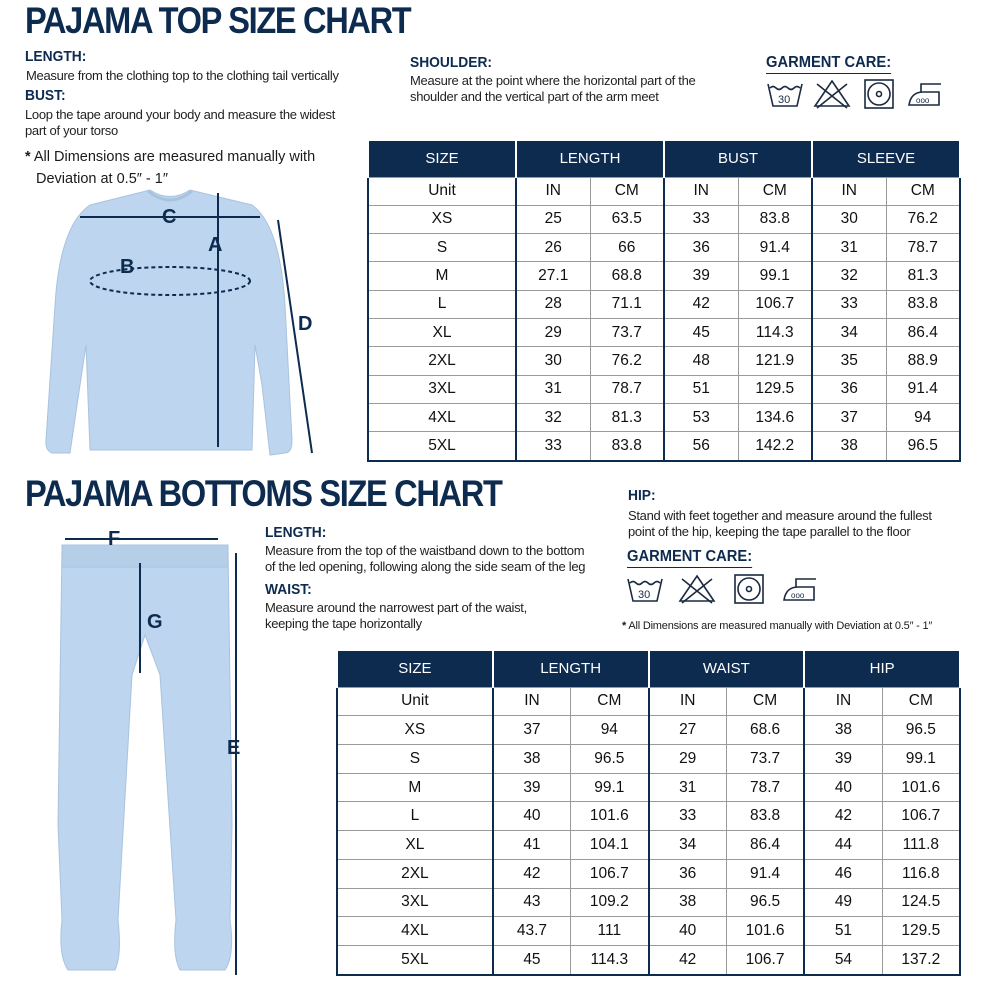 This screenshot has height=1000, width=1000. I want to click on table-row: XL 29 73.7 45 114.3 34 86.4, so click(664, 333).